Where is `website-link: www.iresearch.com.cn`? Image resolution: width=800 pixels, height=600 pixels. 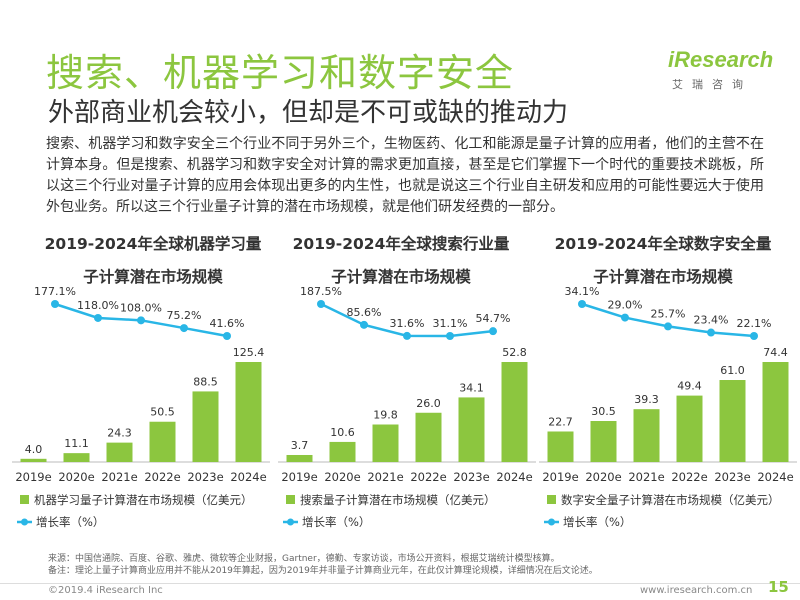 website-link: www.iresearch.com.cn is located at coordinates (696, 590).